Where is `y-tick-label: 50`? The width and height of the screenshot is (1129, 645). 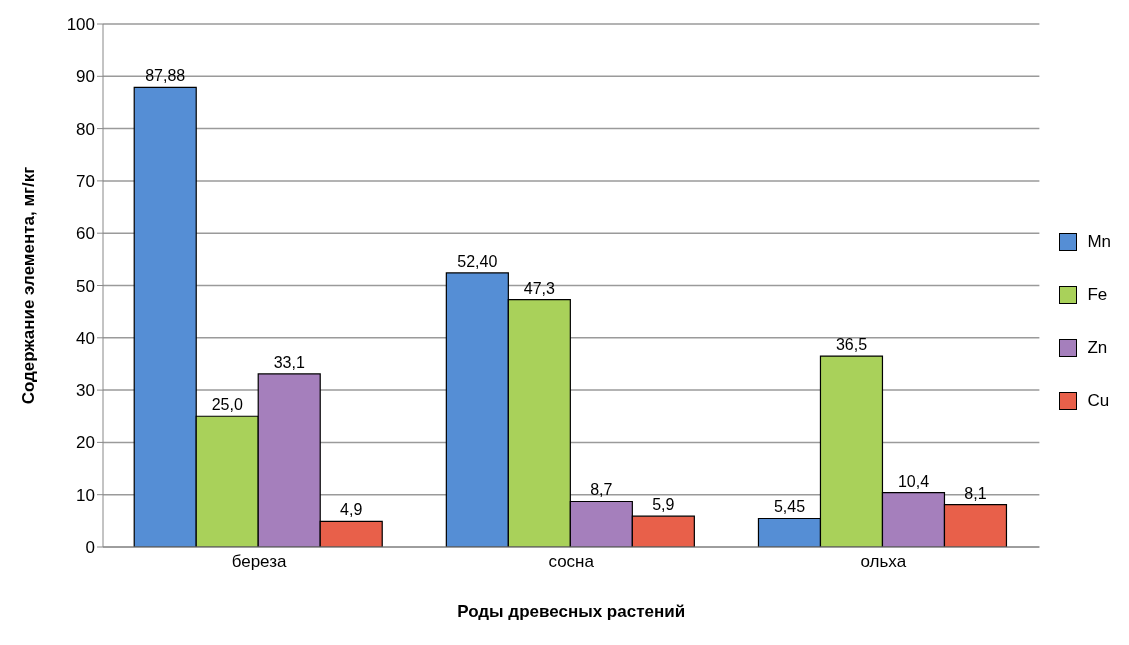
y-tick-label: 50 is located at coordinates (85, 286).